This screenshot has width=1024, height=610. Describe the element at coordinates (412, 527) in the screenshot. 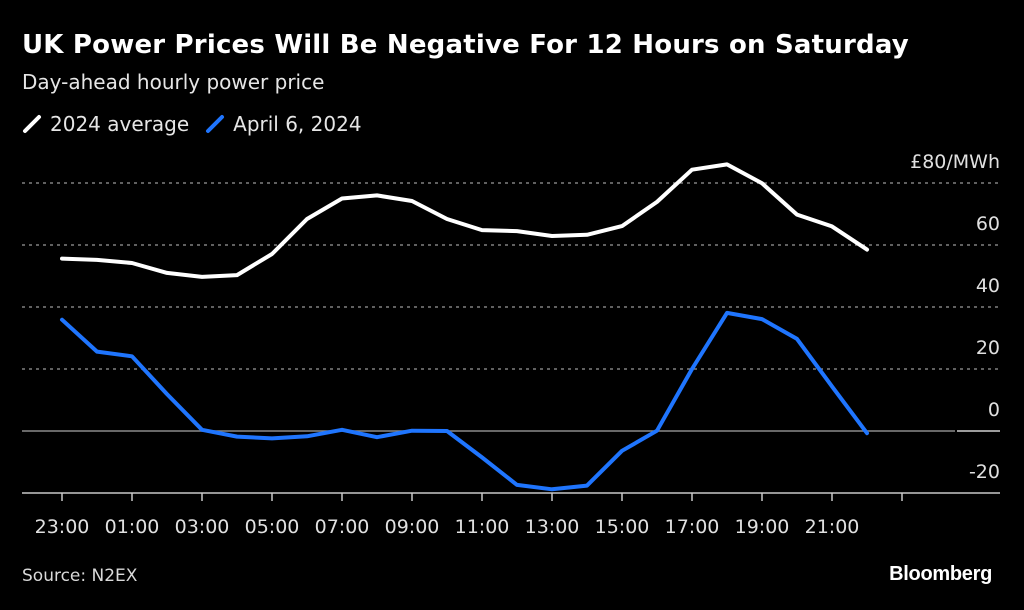

I see `x-tick-label: 09:00` at that location.